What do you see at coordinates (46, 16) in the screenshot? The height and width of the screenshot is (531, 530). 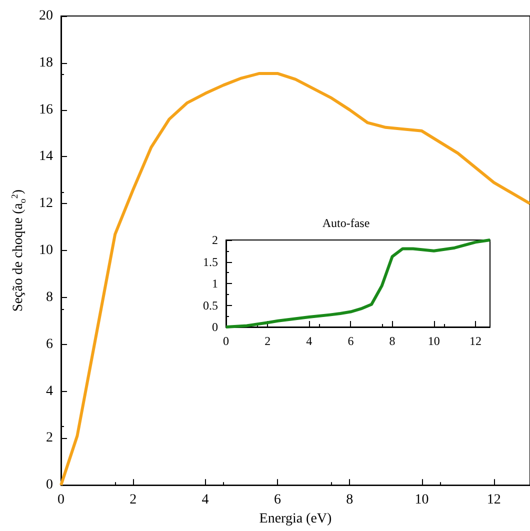 I see `y-tick-label: 20` at bounding box center [46, 16].